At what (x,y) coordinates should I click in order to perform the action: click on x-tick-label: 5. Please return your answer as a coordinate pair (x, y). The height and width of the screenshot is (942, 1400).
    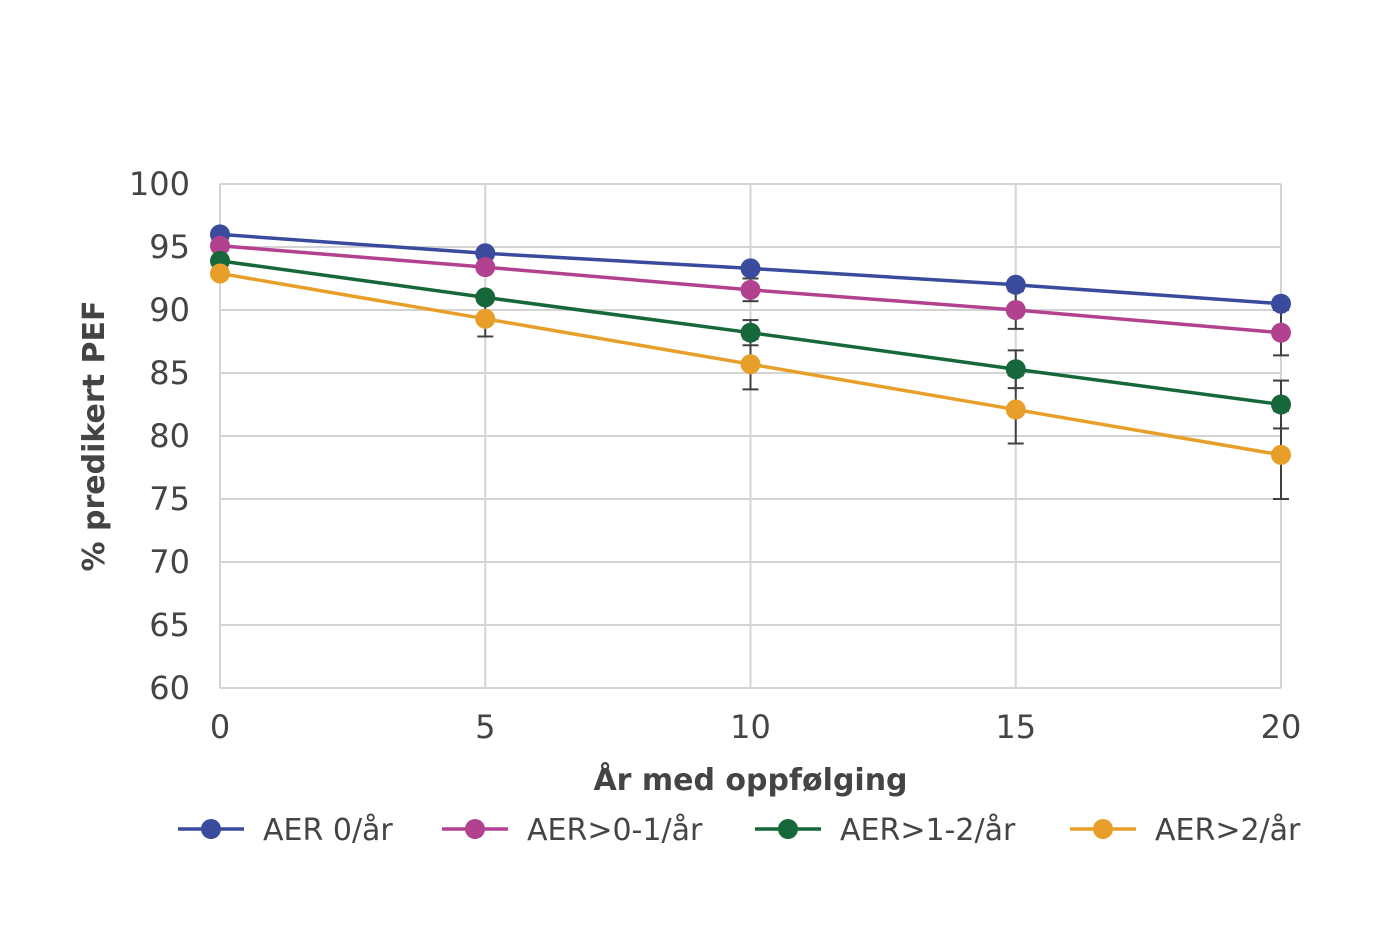
    Looking at the image, I should click on (485, 727).